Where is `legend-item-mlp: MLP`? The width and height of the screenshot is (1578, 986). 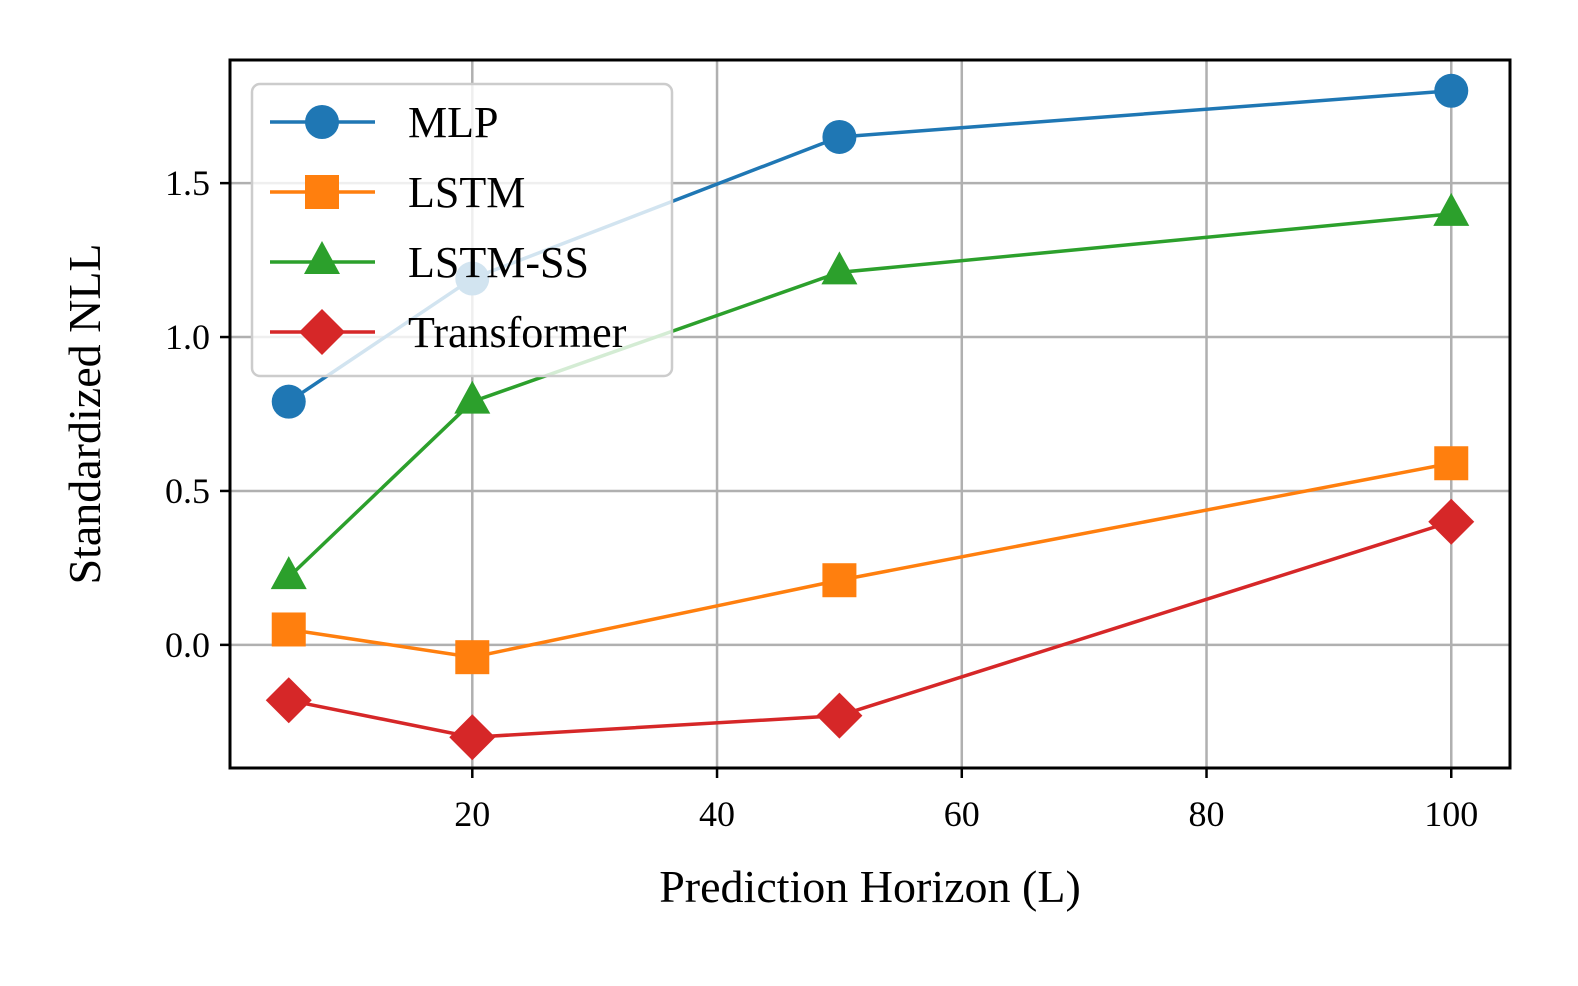
legend-item-mlp: MLP is located at coordinates (384, 122).